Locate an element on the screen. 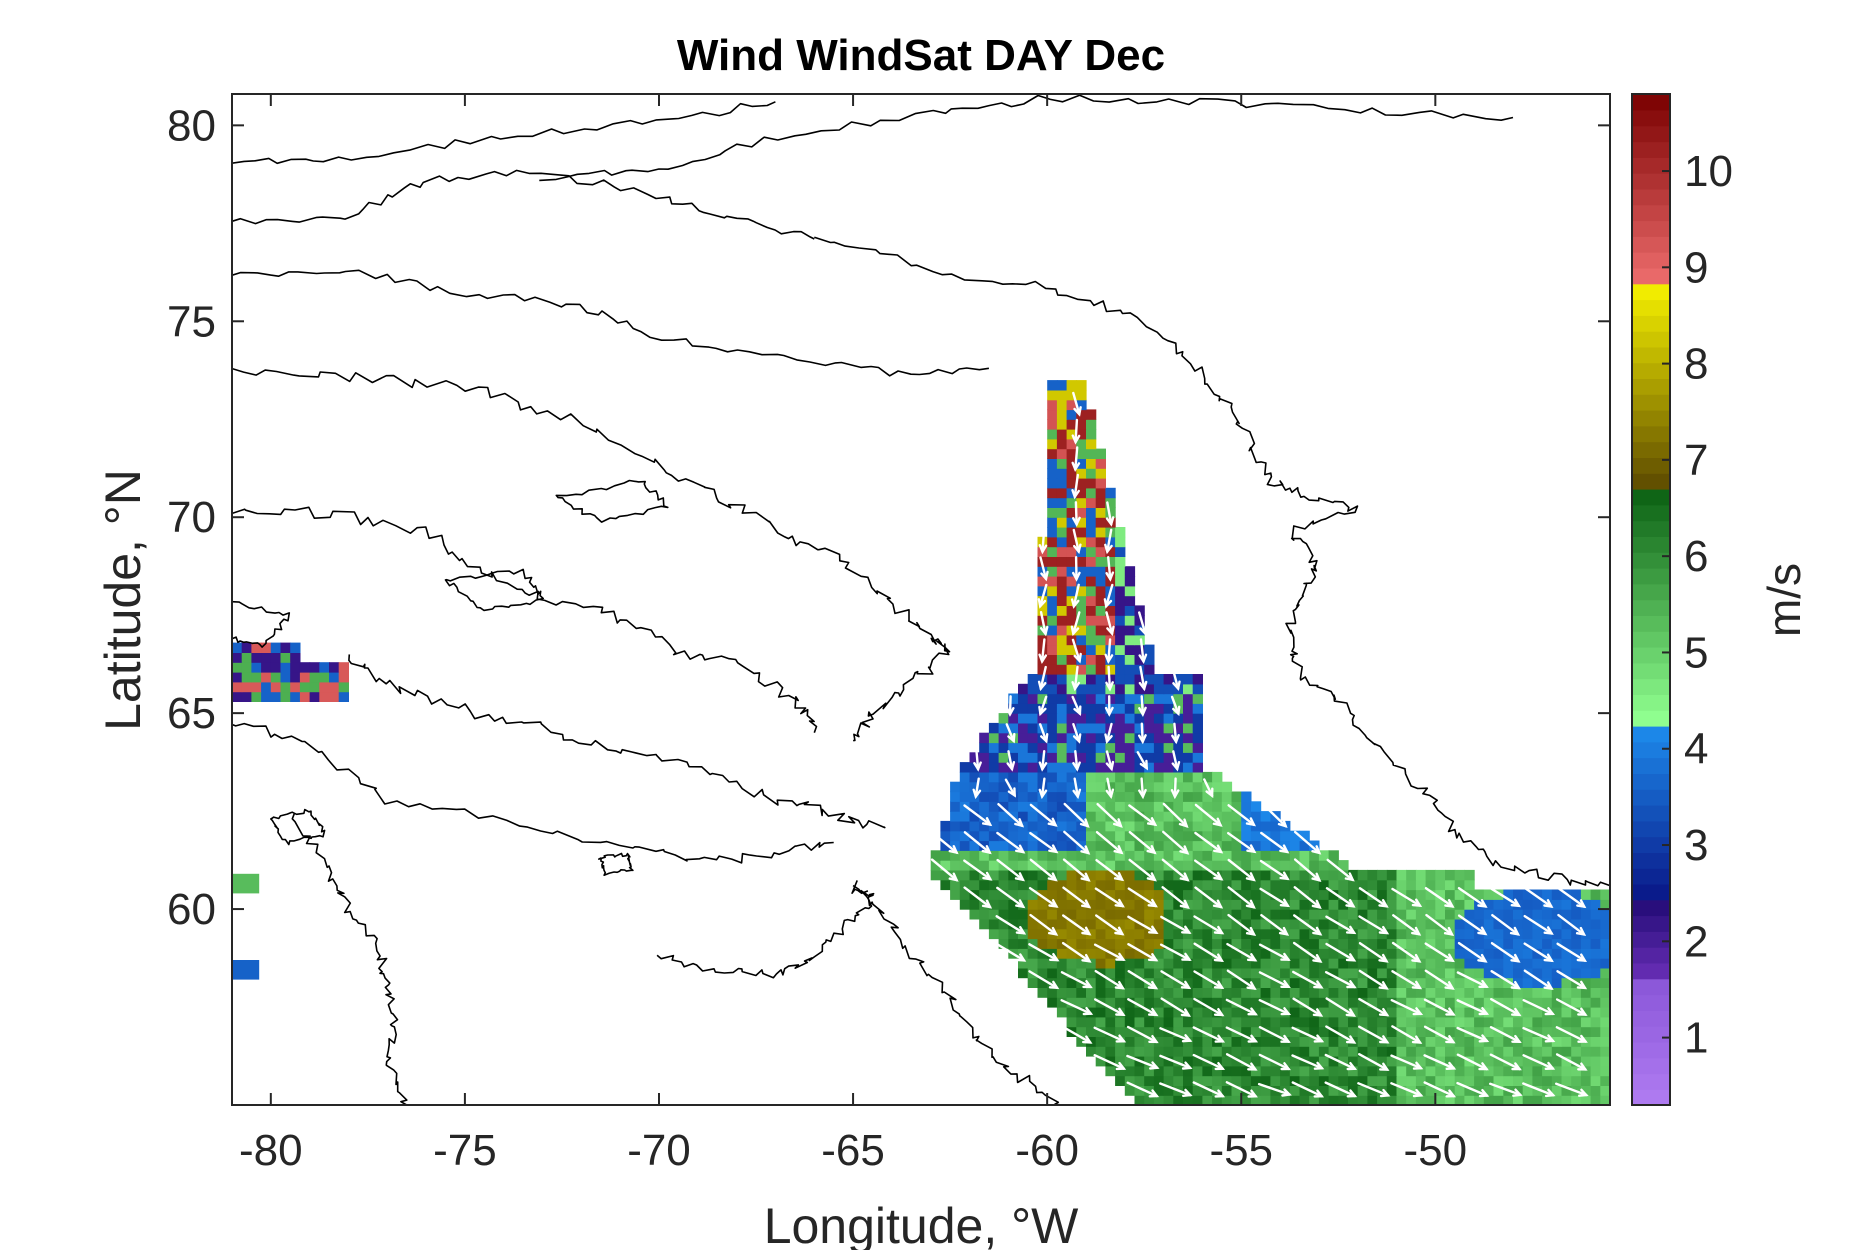  x-tick-label: -60 is located at coordinates (1047, 1150).